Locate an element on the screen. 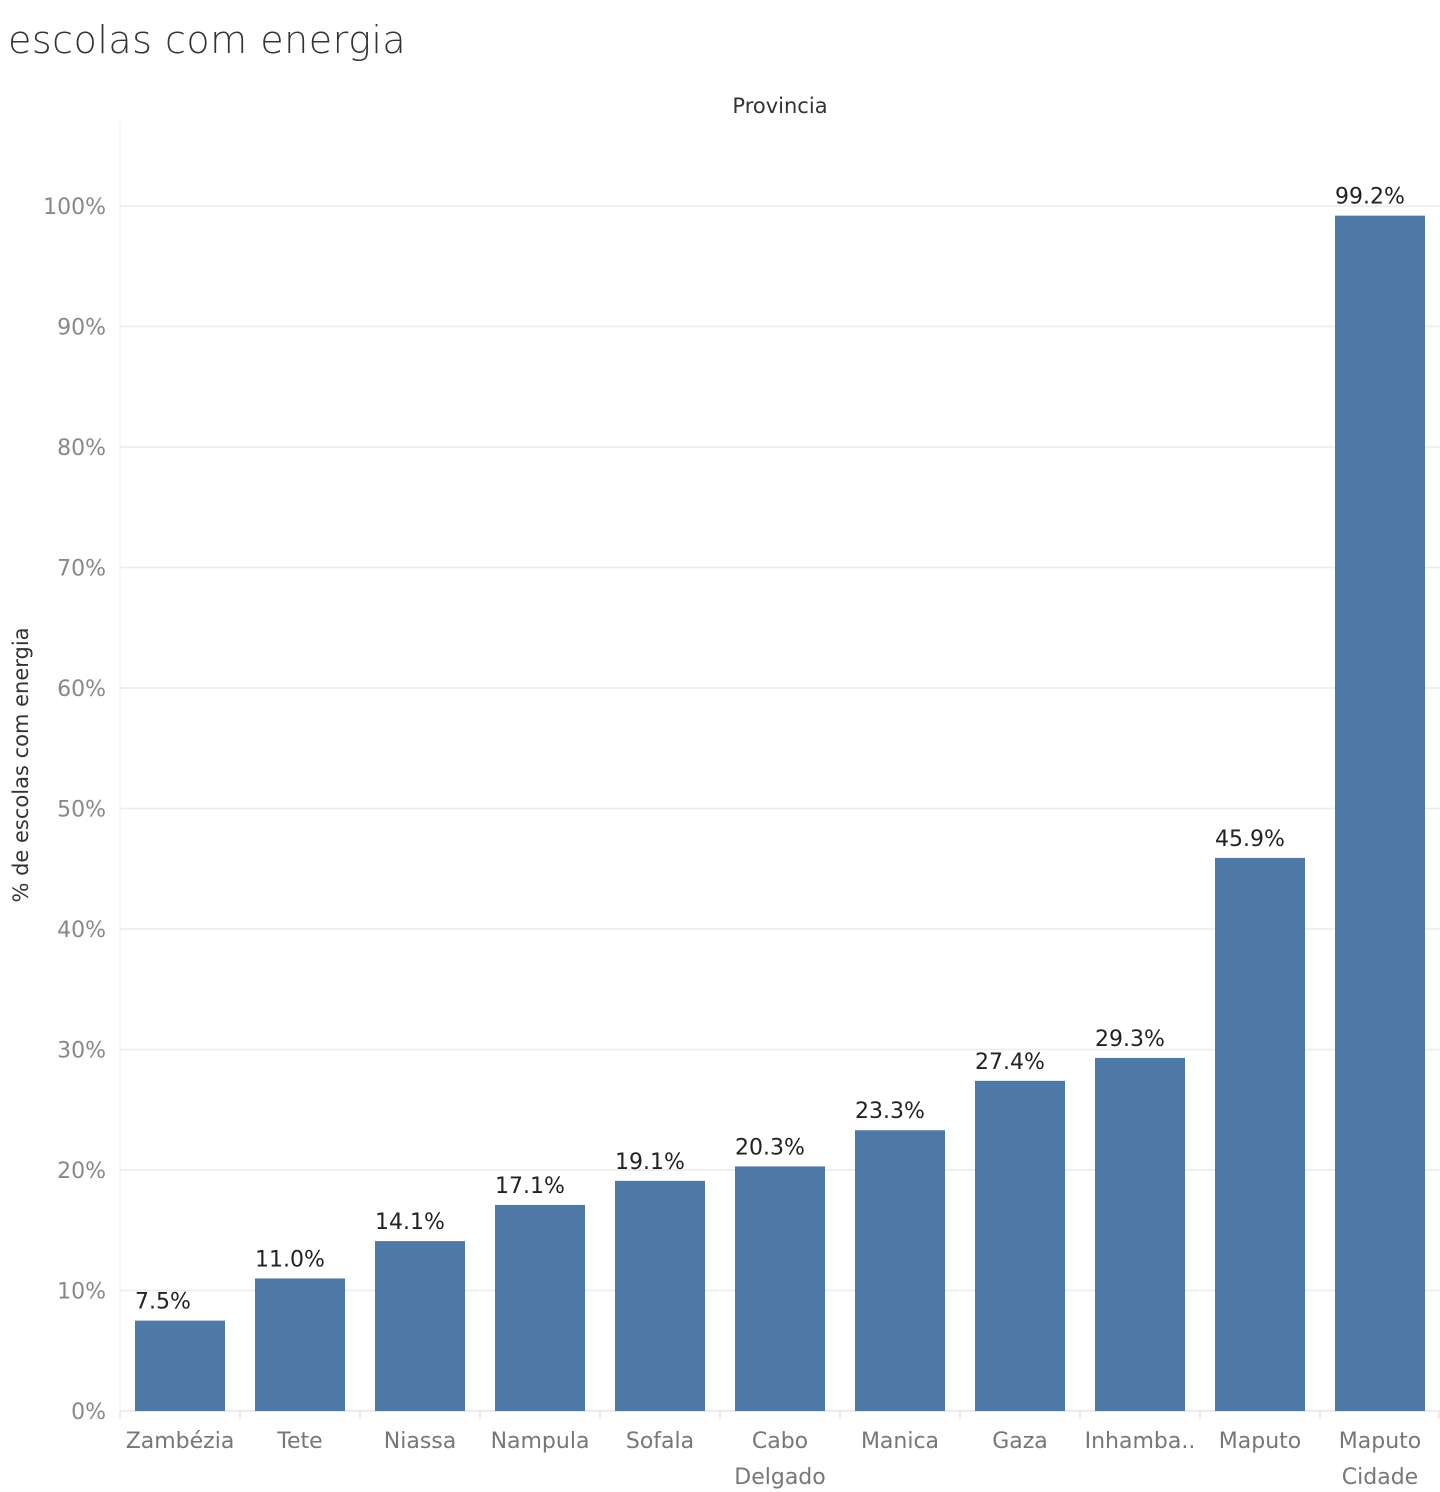  data-label: 14.1% is located at coordinates (410, 1222).